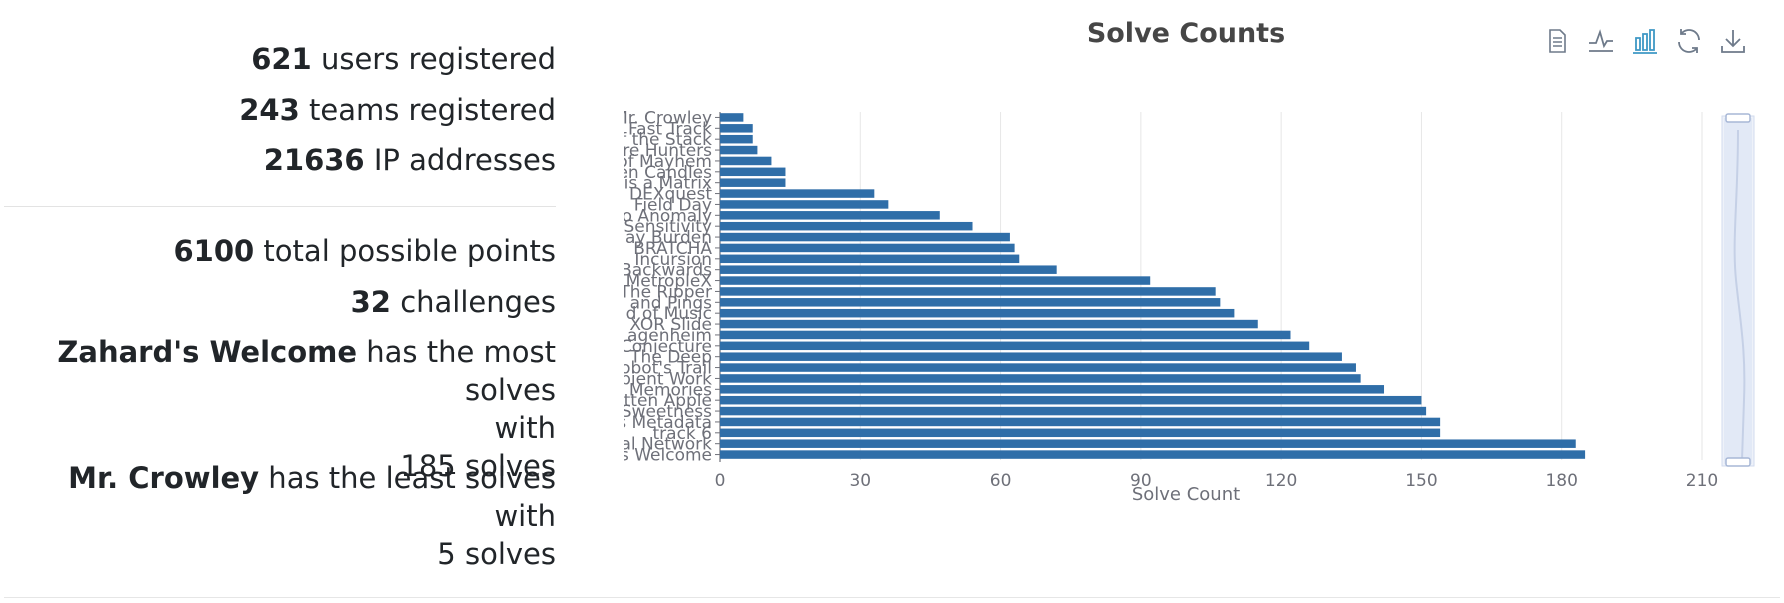  What do you see at coordinates (670, 390) in the screenshot?
I see `category-label: Memories` at bounding box center [670, 390].